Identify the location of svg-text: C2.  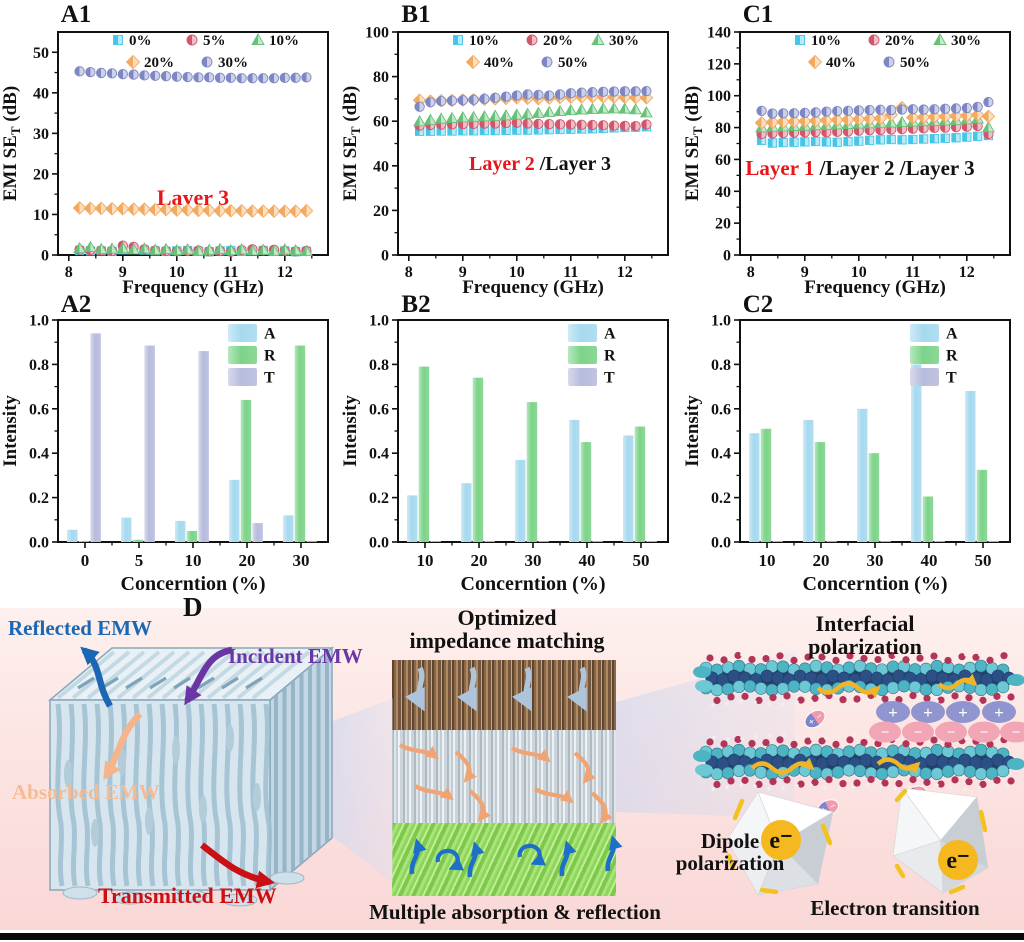
(758, 304).